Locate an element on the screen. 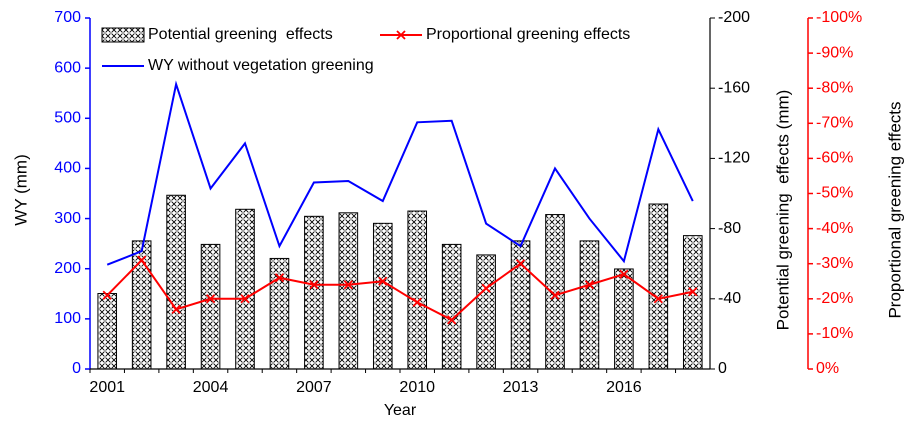 The width and height of the screenshot is (906, 424). y3-axis-title: Proportional greening effects is located at coordinates (894, 209).